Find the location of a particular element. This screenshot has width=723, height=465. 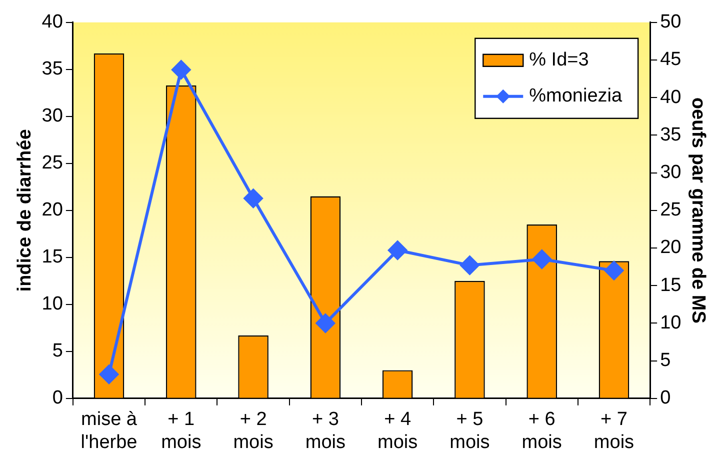

x-tick-label: mise à l'herbe is located at coordinates (109, 431).